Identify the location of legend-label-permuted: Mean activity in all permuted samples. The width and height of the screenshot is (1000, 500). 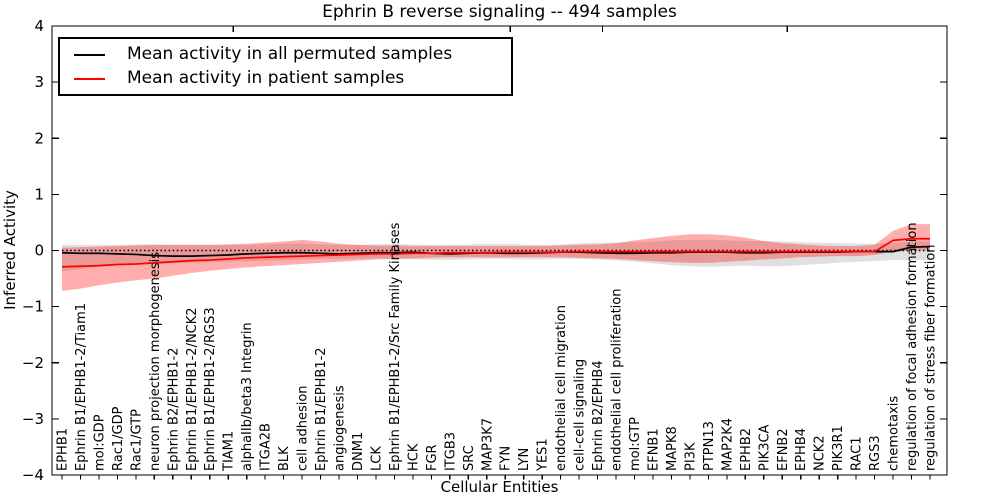
(290, 54).